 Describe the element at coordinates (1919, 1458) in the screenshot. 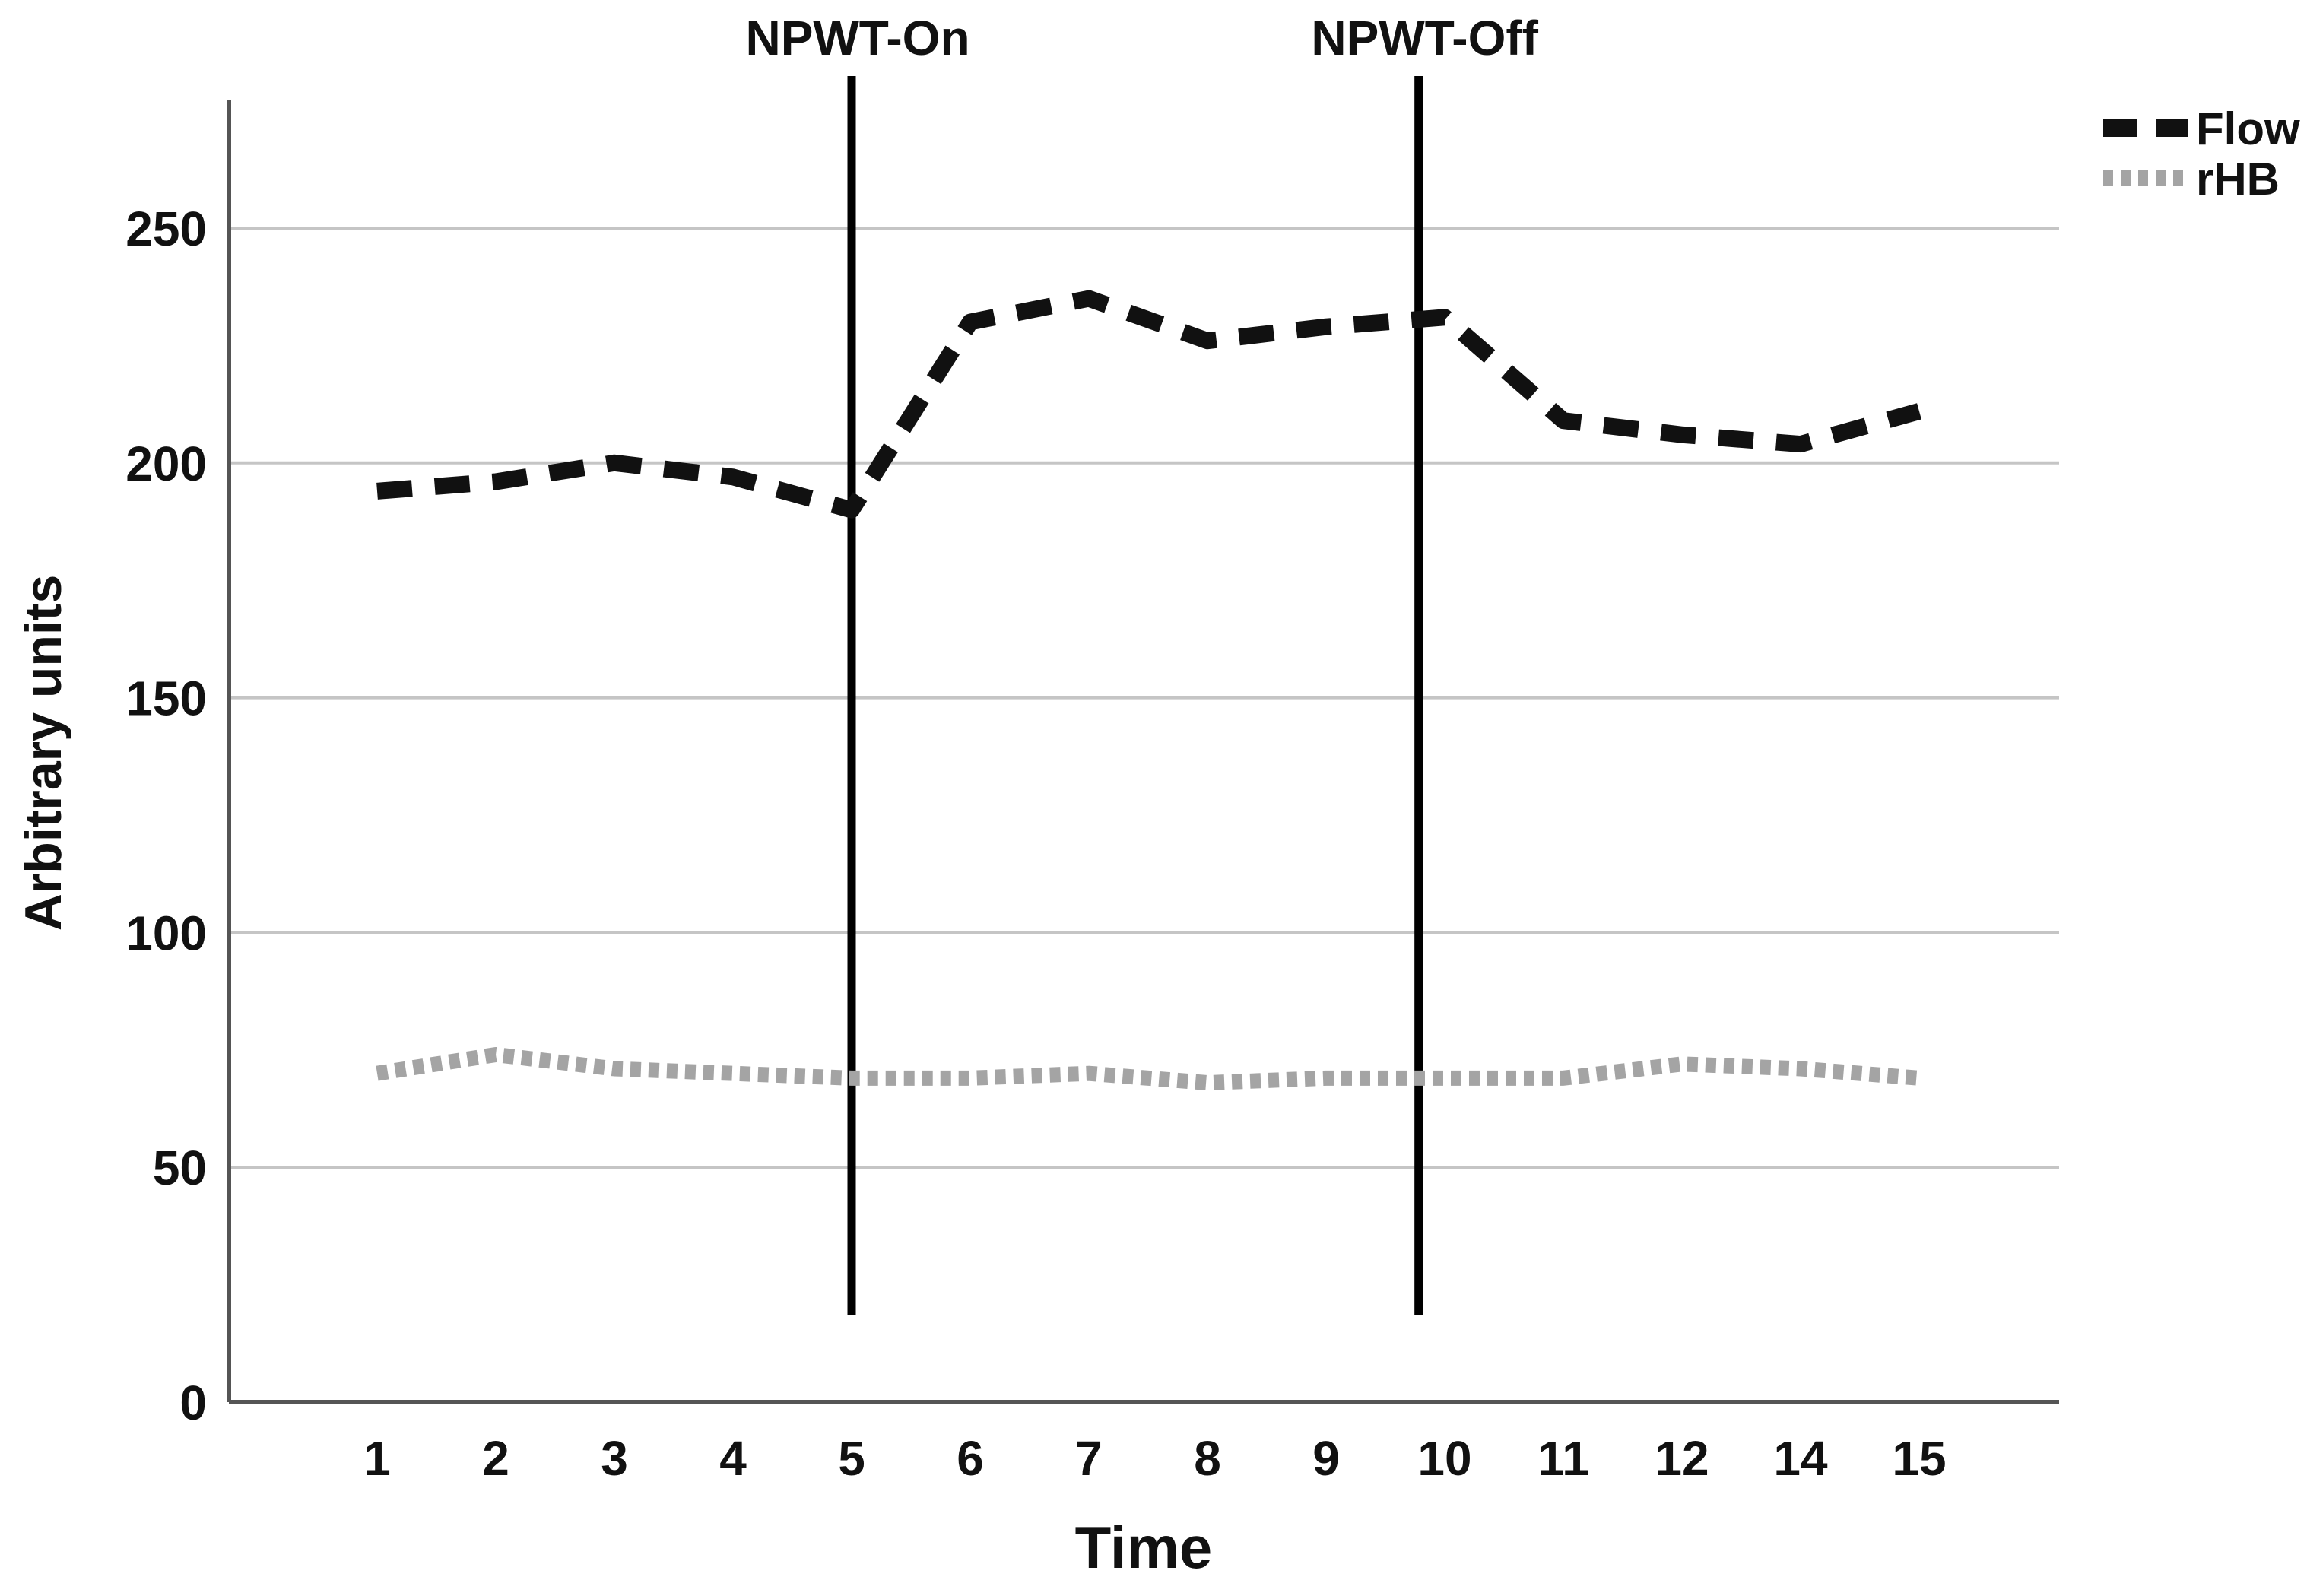

I see `x-tick-label: 15` at that location.